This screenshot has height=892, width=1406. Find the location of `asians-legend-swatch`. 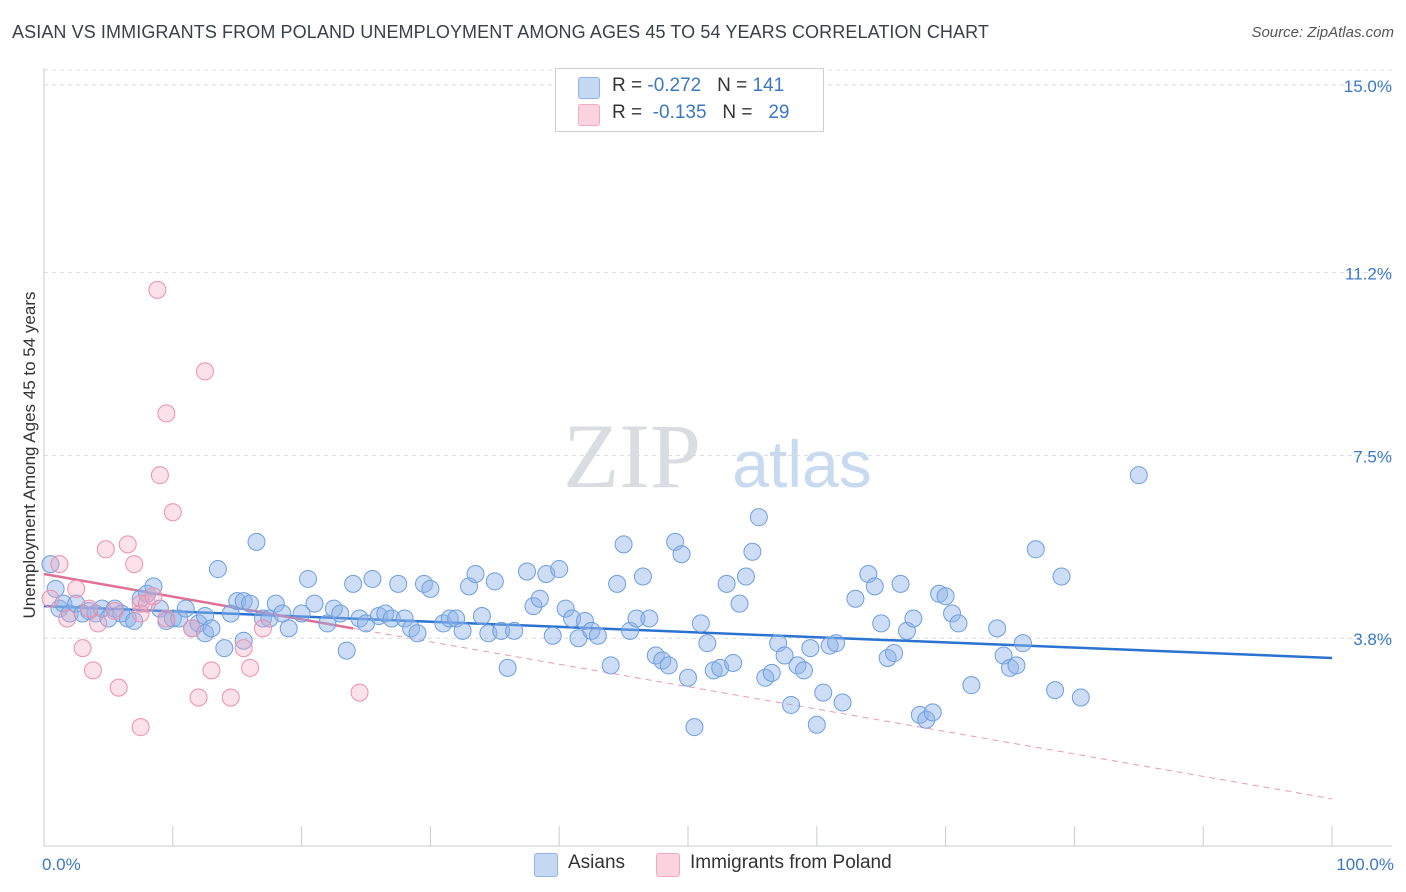

asians-legend-swatch is located at coordinates (546, 865).